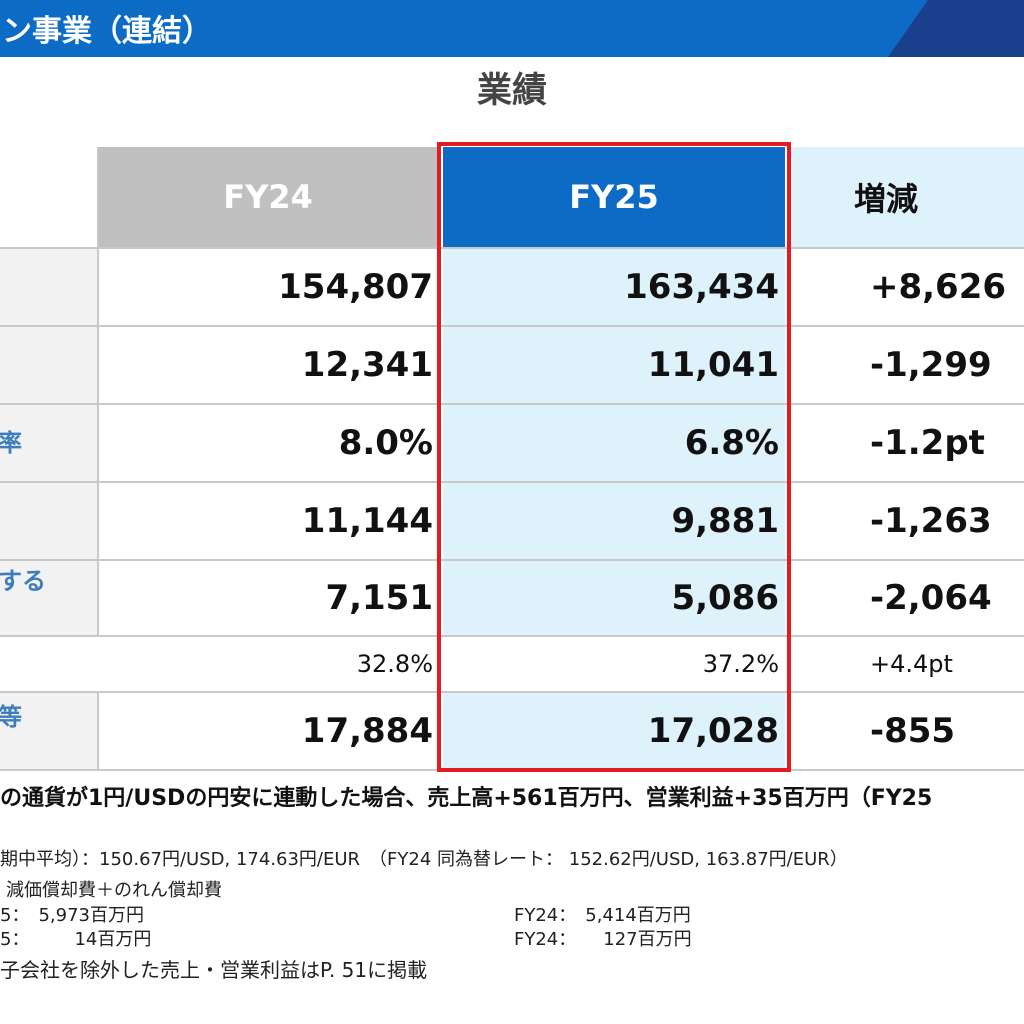 The image size is (1024, 1024). Describe the element at coordinates (614, 598) in the screenshot. I see `fy25-value: 5,086` at that location.